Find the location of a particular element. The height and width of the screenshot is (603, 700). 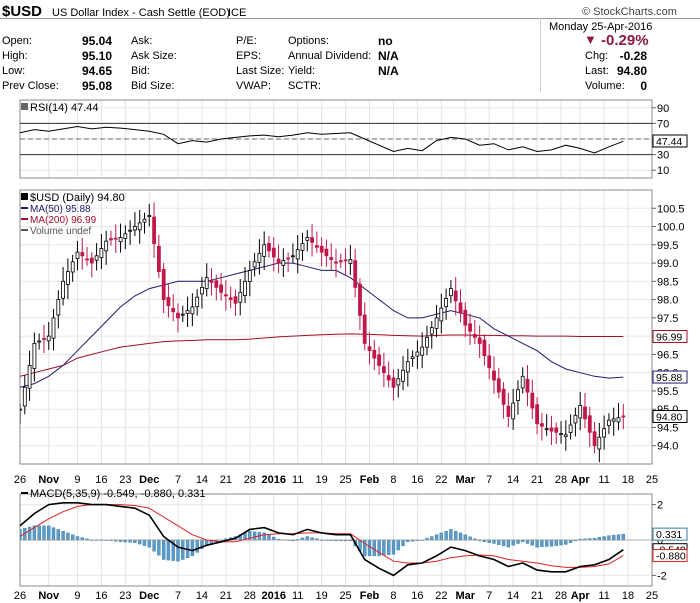

y-tick-label: 98.5 is located at coordinates (667, 282).